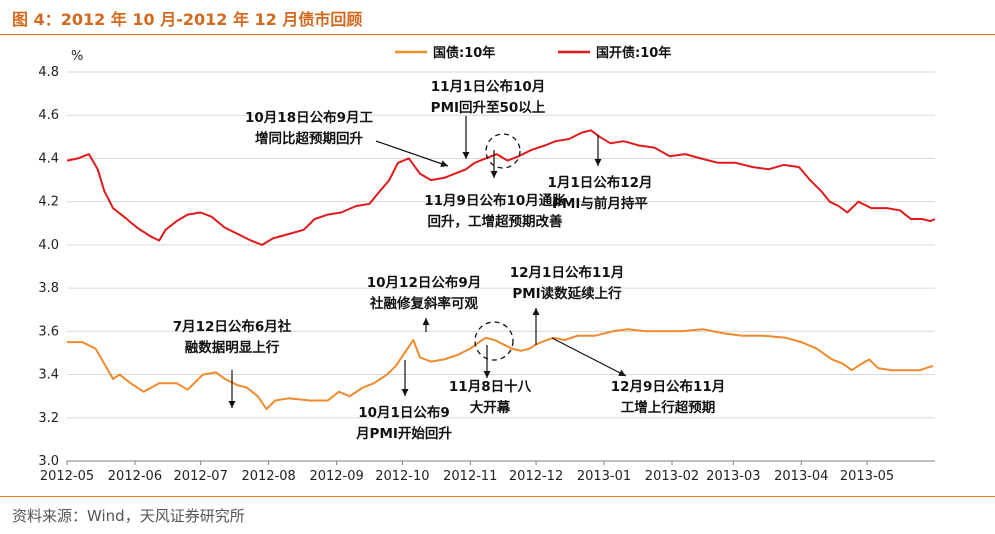 The image size is (995, 534). Describe the element at coordinates (464, 53) in the screenshot. I see `legend-label: 国债:10年` at that location.